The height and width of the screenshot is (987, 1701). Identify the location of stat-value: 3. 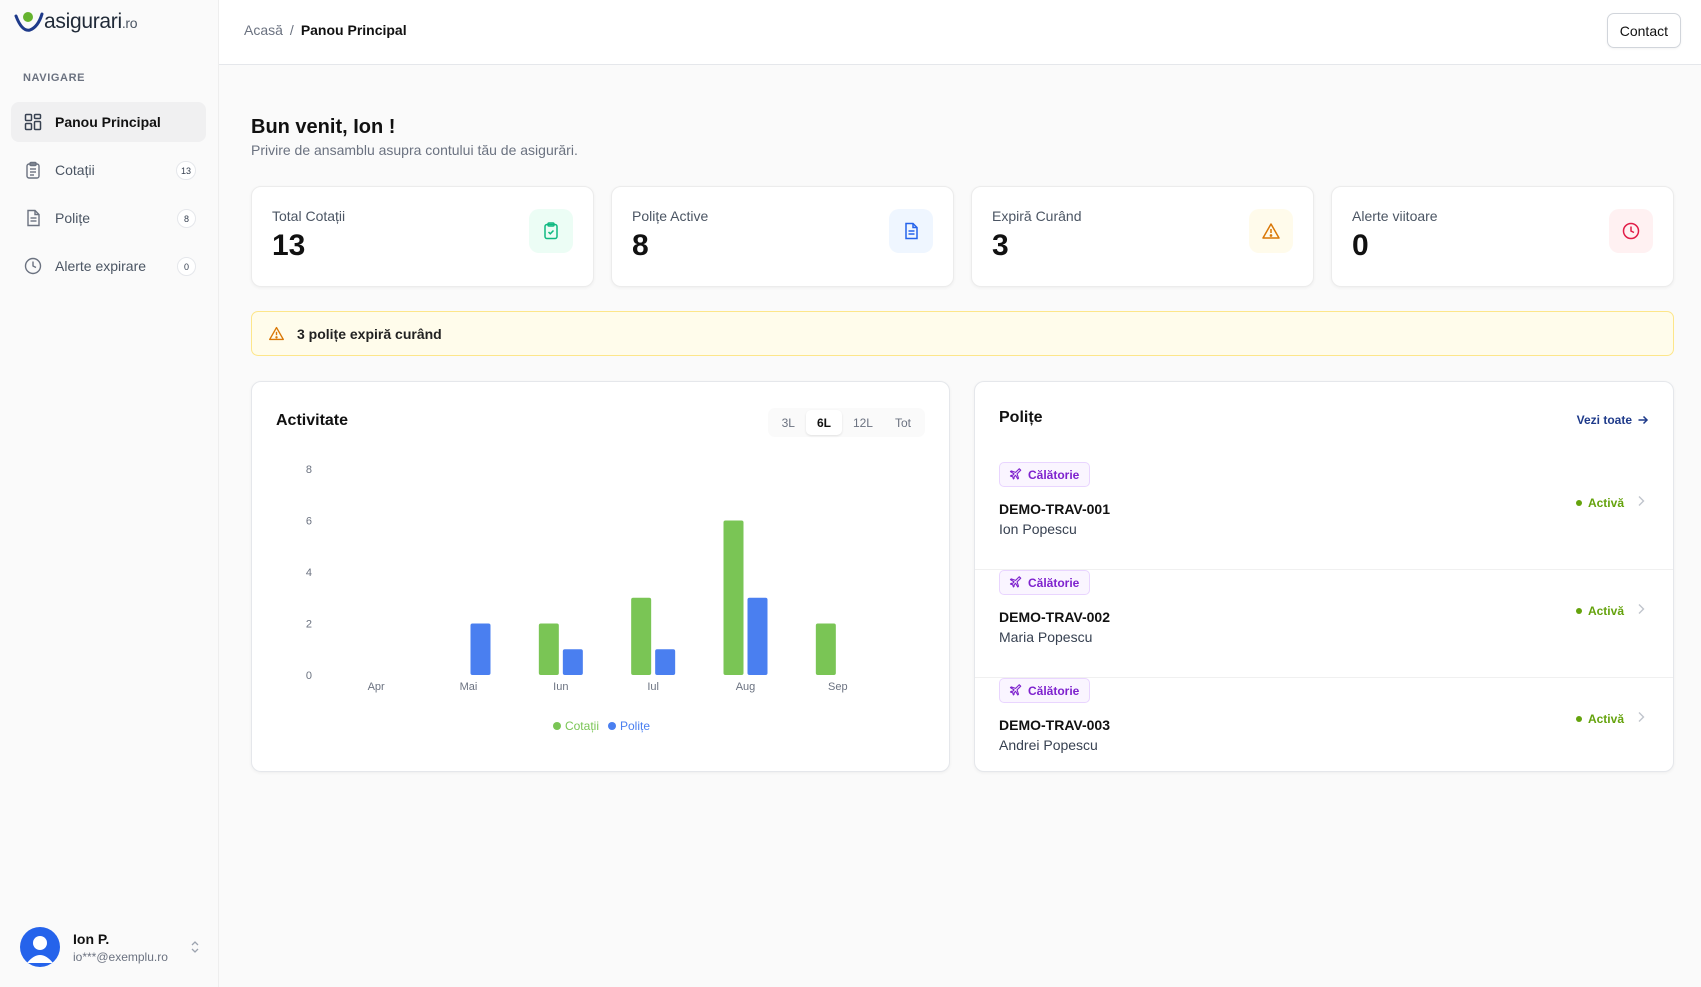
(1000, 245).